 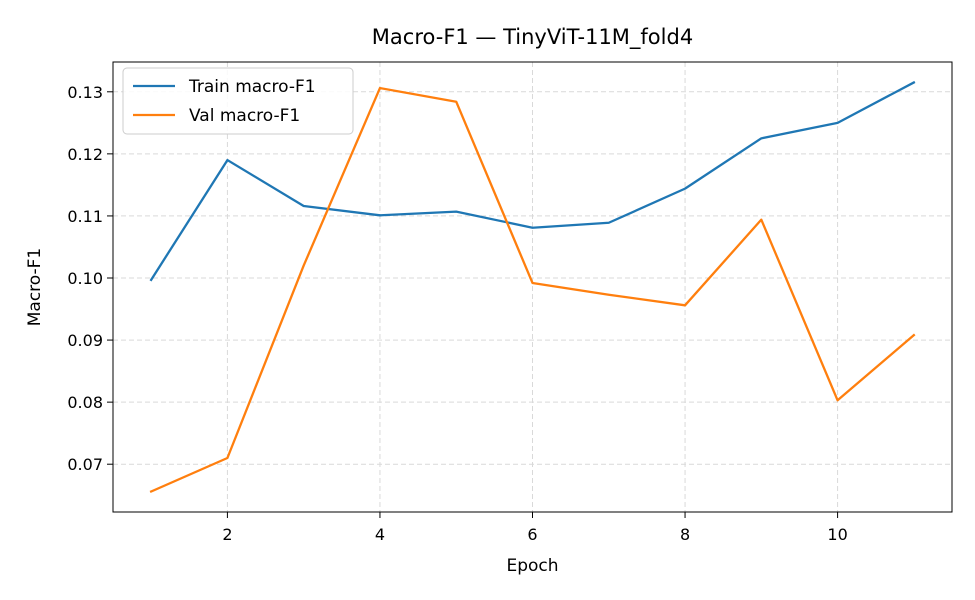 What do you see at coordinates (532, 566) in the screenshot?
I see `x-axis-label: Epoch` at bounding box center [532, 566].